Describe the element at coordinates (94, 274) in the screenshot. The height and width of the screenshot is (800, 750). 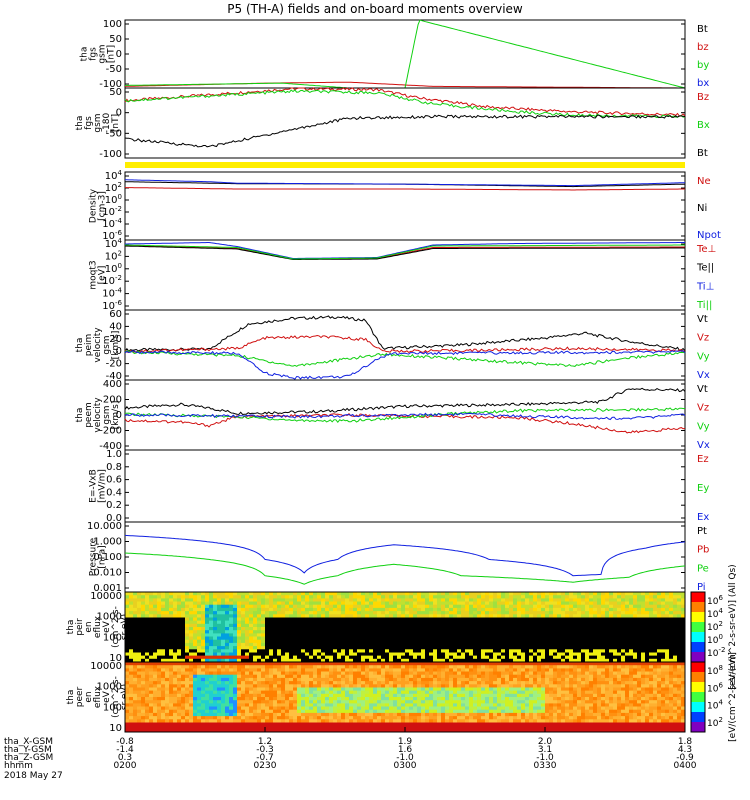
I see `y-axis-label: moqt3` at that location.